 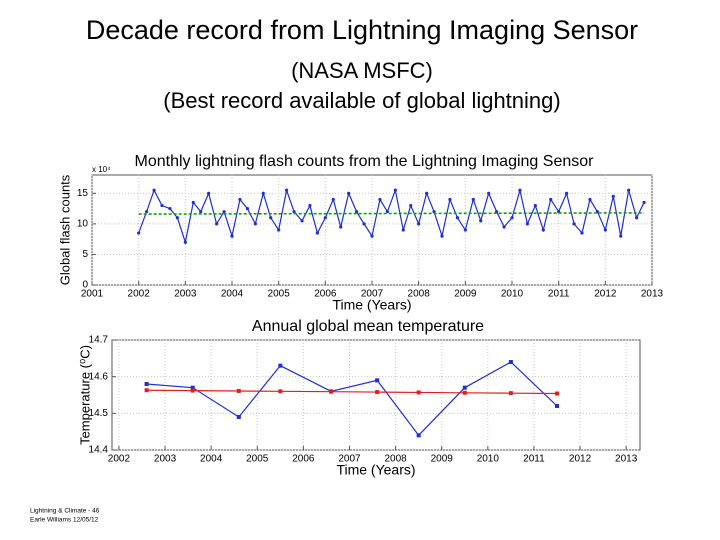 I want to click on x-tick-label: 2009, so click(x=465, y=294).